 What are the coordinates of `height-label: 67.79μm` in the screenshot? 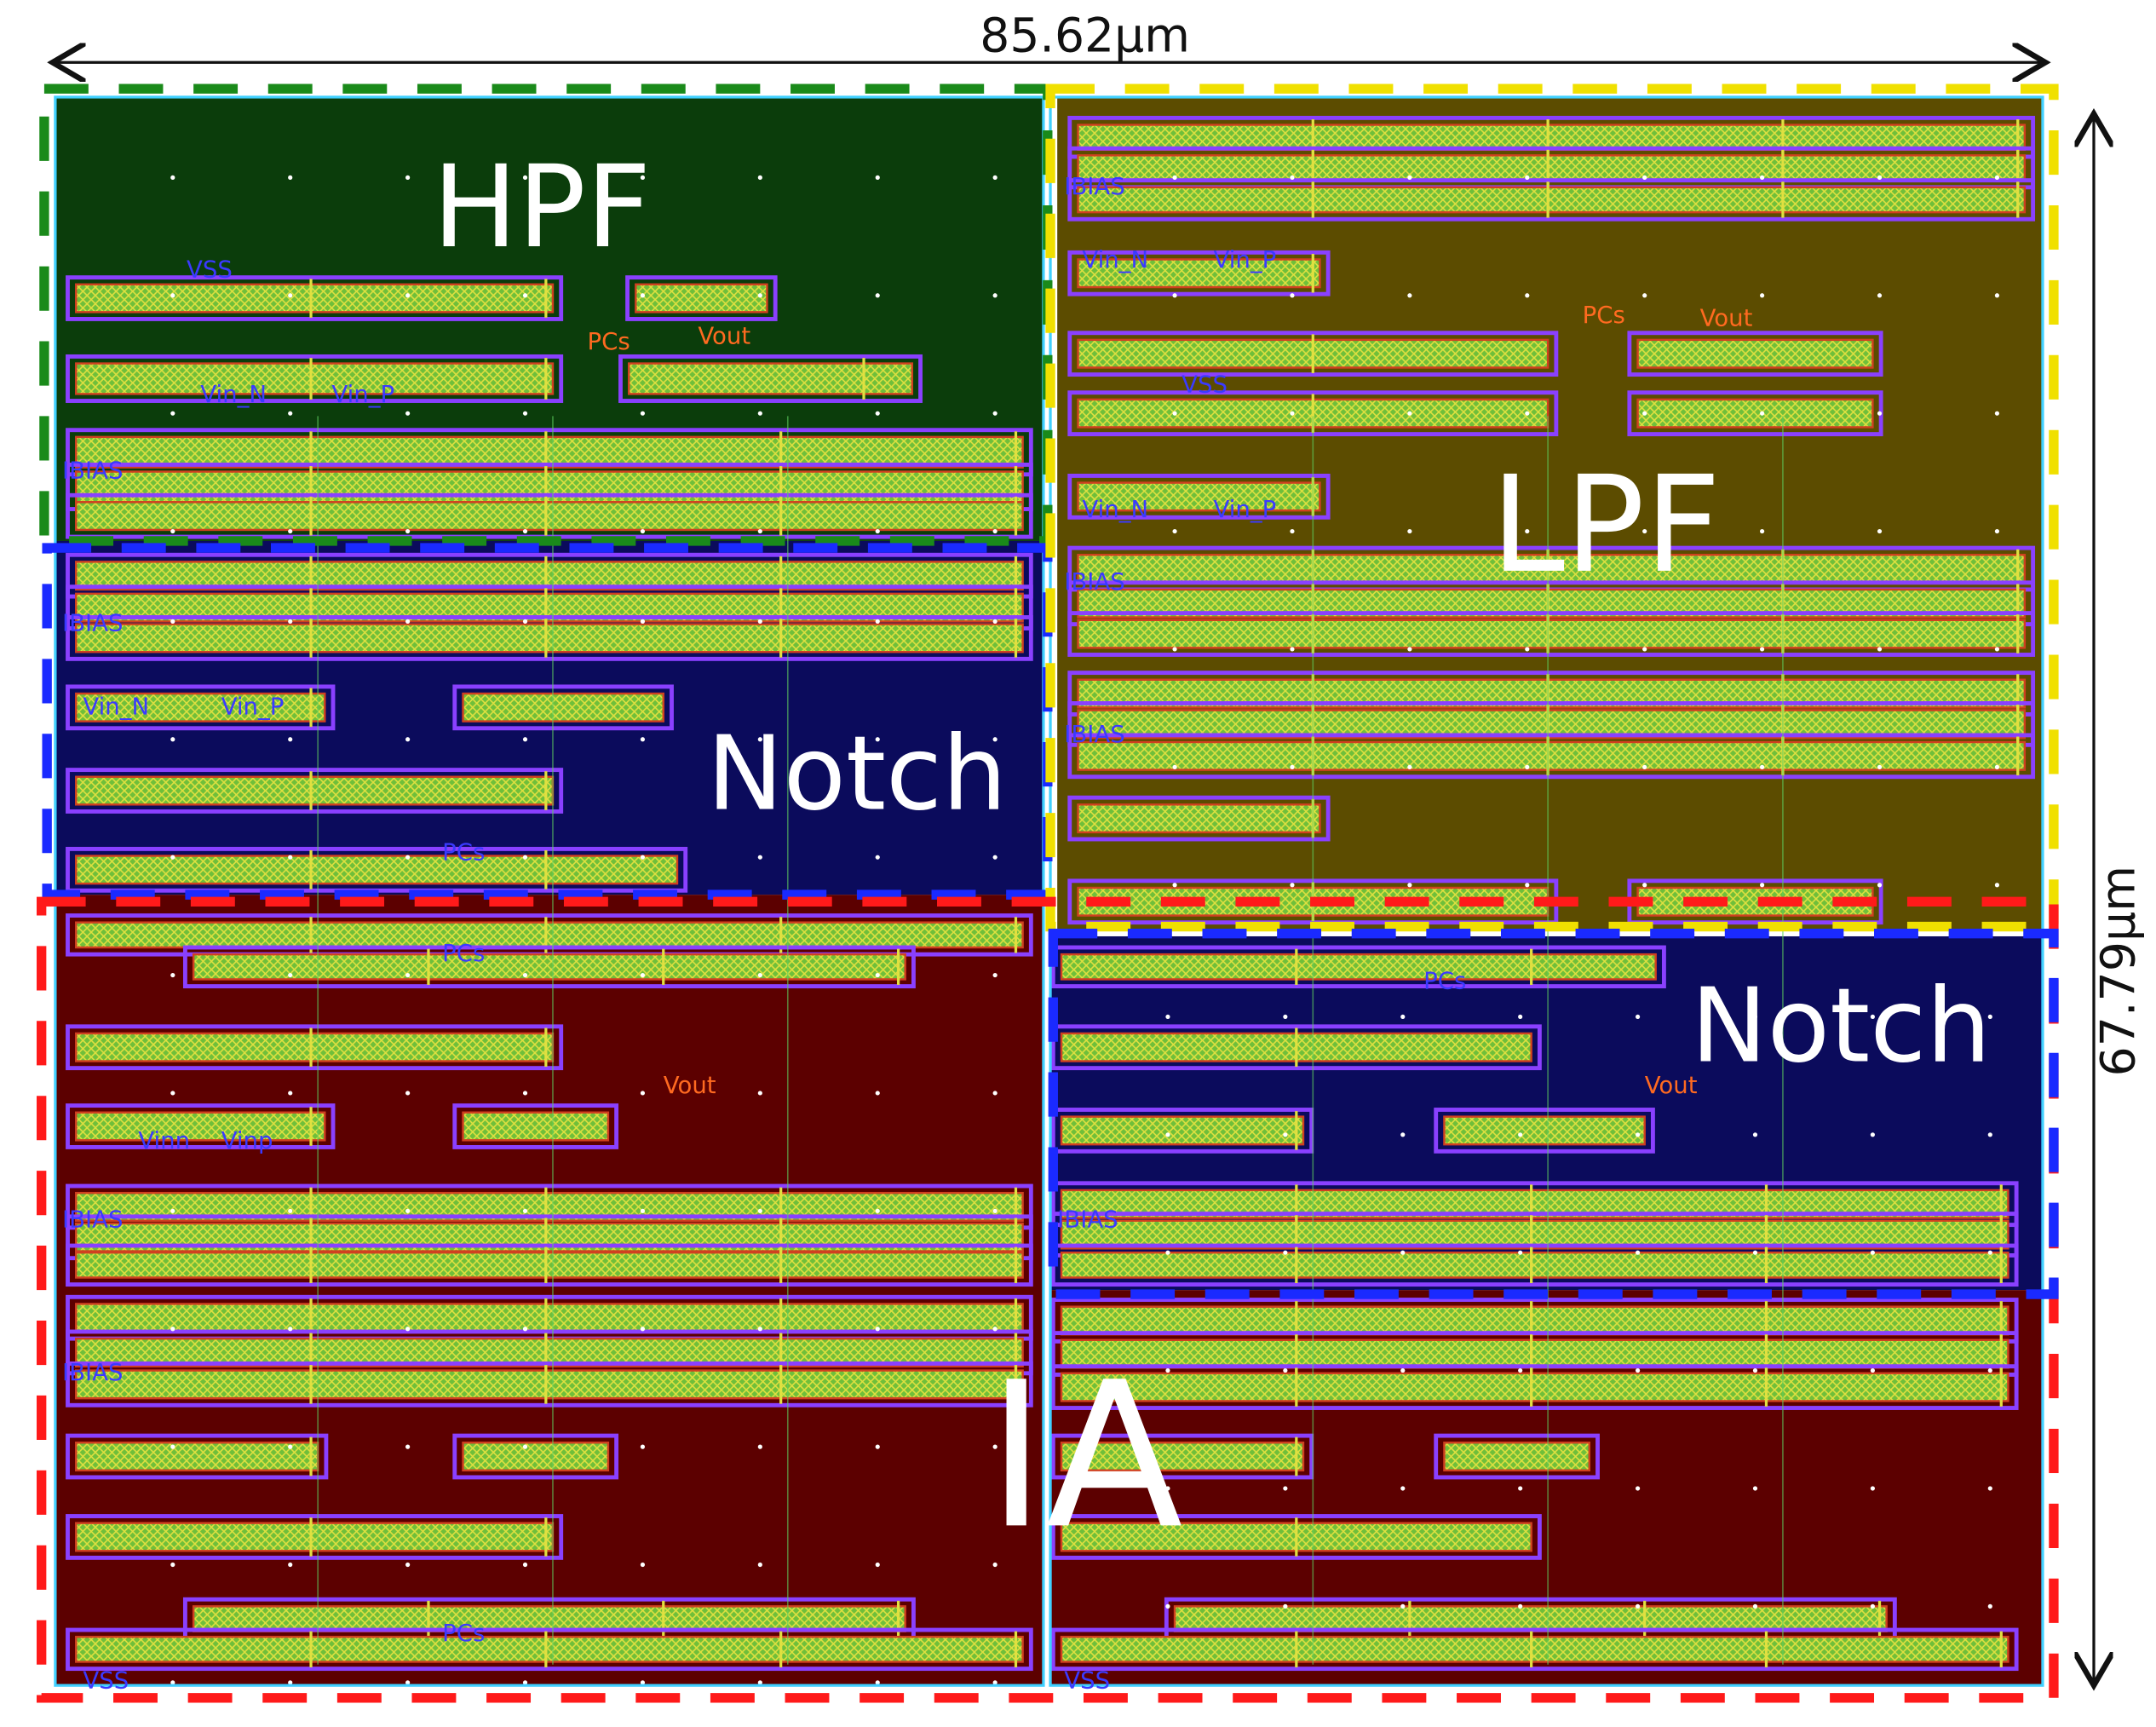 It's located at (2119, 971).